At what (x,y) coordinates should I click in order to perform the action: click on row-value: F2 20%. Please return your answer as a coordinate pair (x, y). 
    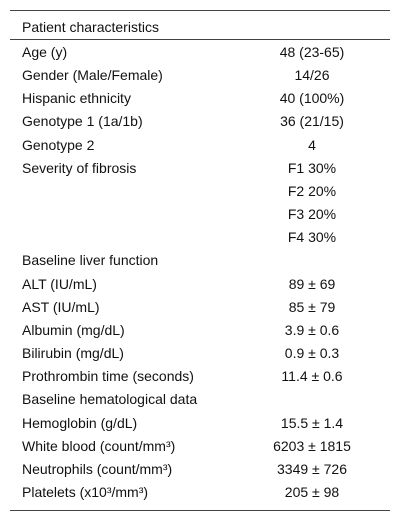
    Looking at the image, I should click on (312, 190).